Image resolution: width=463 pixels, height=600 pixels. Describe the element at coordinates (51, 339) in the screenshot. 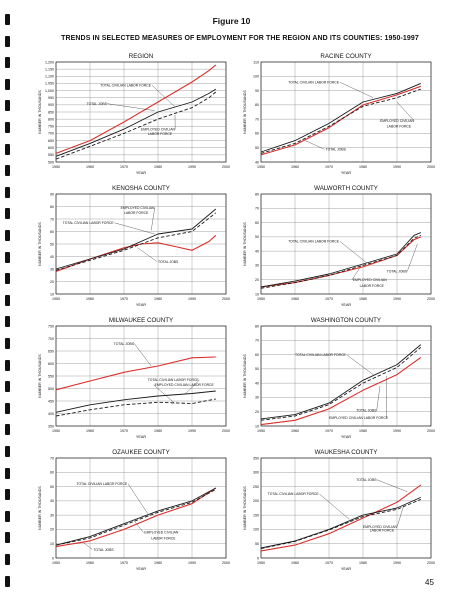

I see `y-tick-label: 700` at that location.